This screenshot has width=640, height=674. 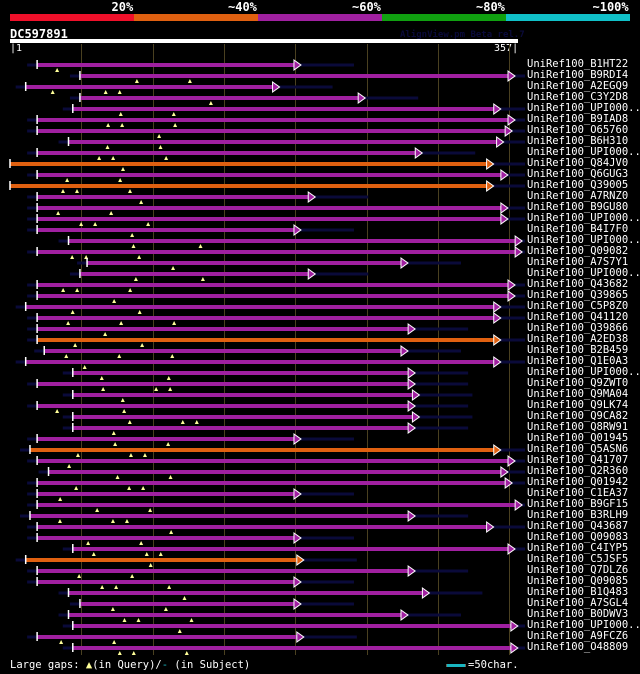 What do you see at coordinates (578, 119) in the screenshot?
I see `hit-label: UniRef100_B9IAD8` at bounding box center [578, 119].